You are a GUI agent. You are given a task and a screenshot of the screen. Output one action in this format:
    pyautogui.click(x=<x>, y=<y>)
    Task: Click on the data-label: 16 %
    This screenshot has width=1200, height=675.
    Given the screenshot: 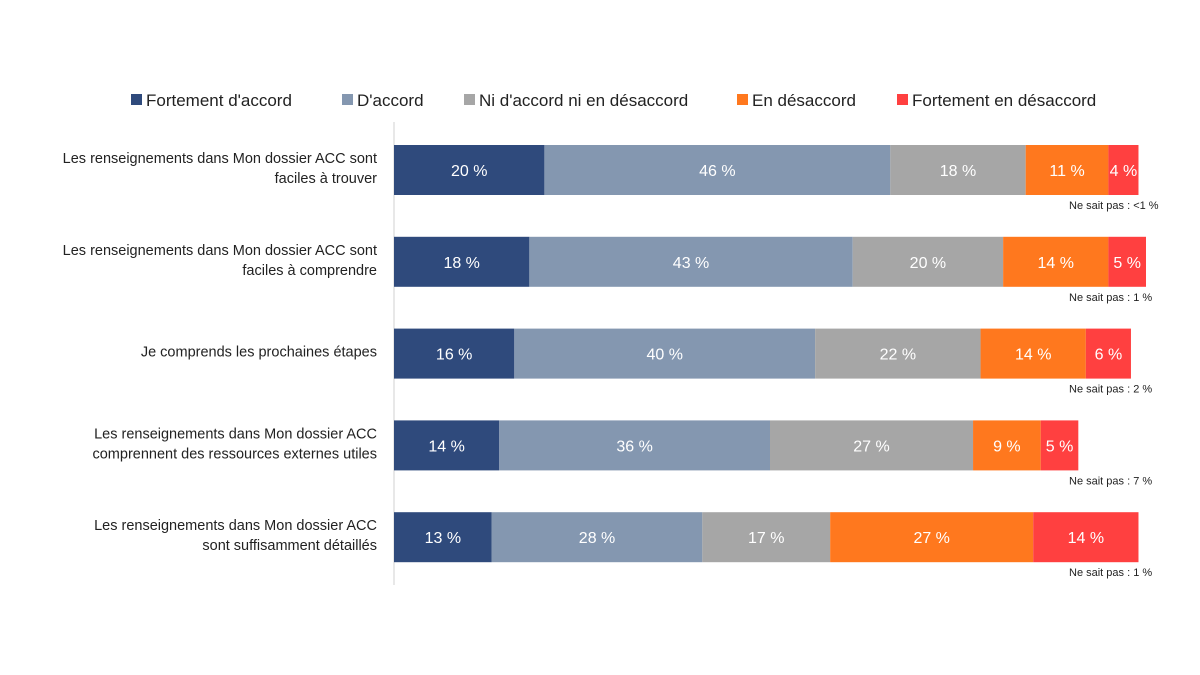 What is the action you would take?
    pyautogui.click(x=454, y=355)
    